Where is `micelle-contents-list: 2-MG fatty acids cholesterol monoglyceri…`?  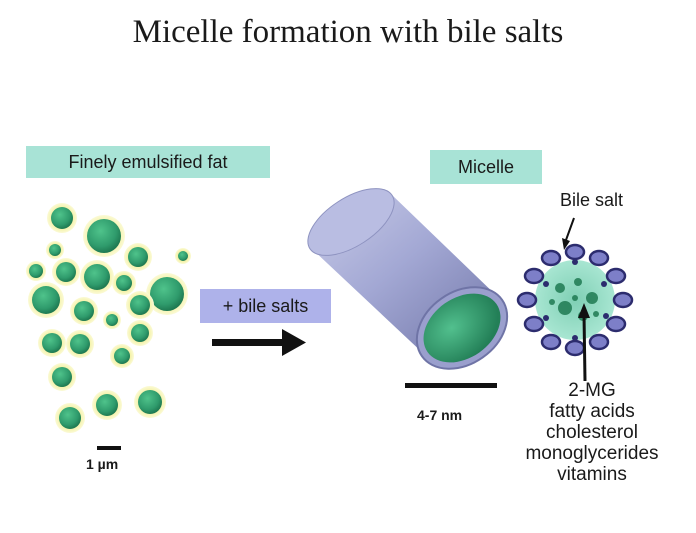 micelle-contents-list: 2-MG fatty acids cholesterol monoglyceri… is located at coordinates (592, 432).